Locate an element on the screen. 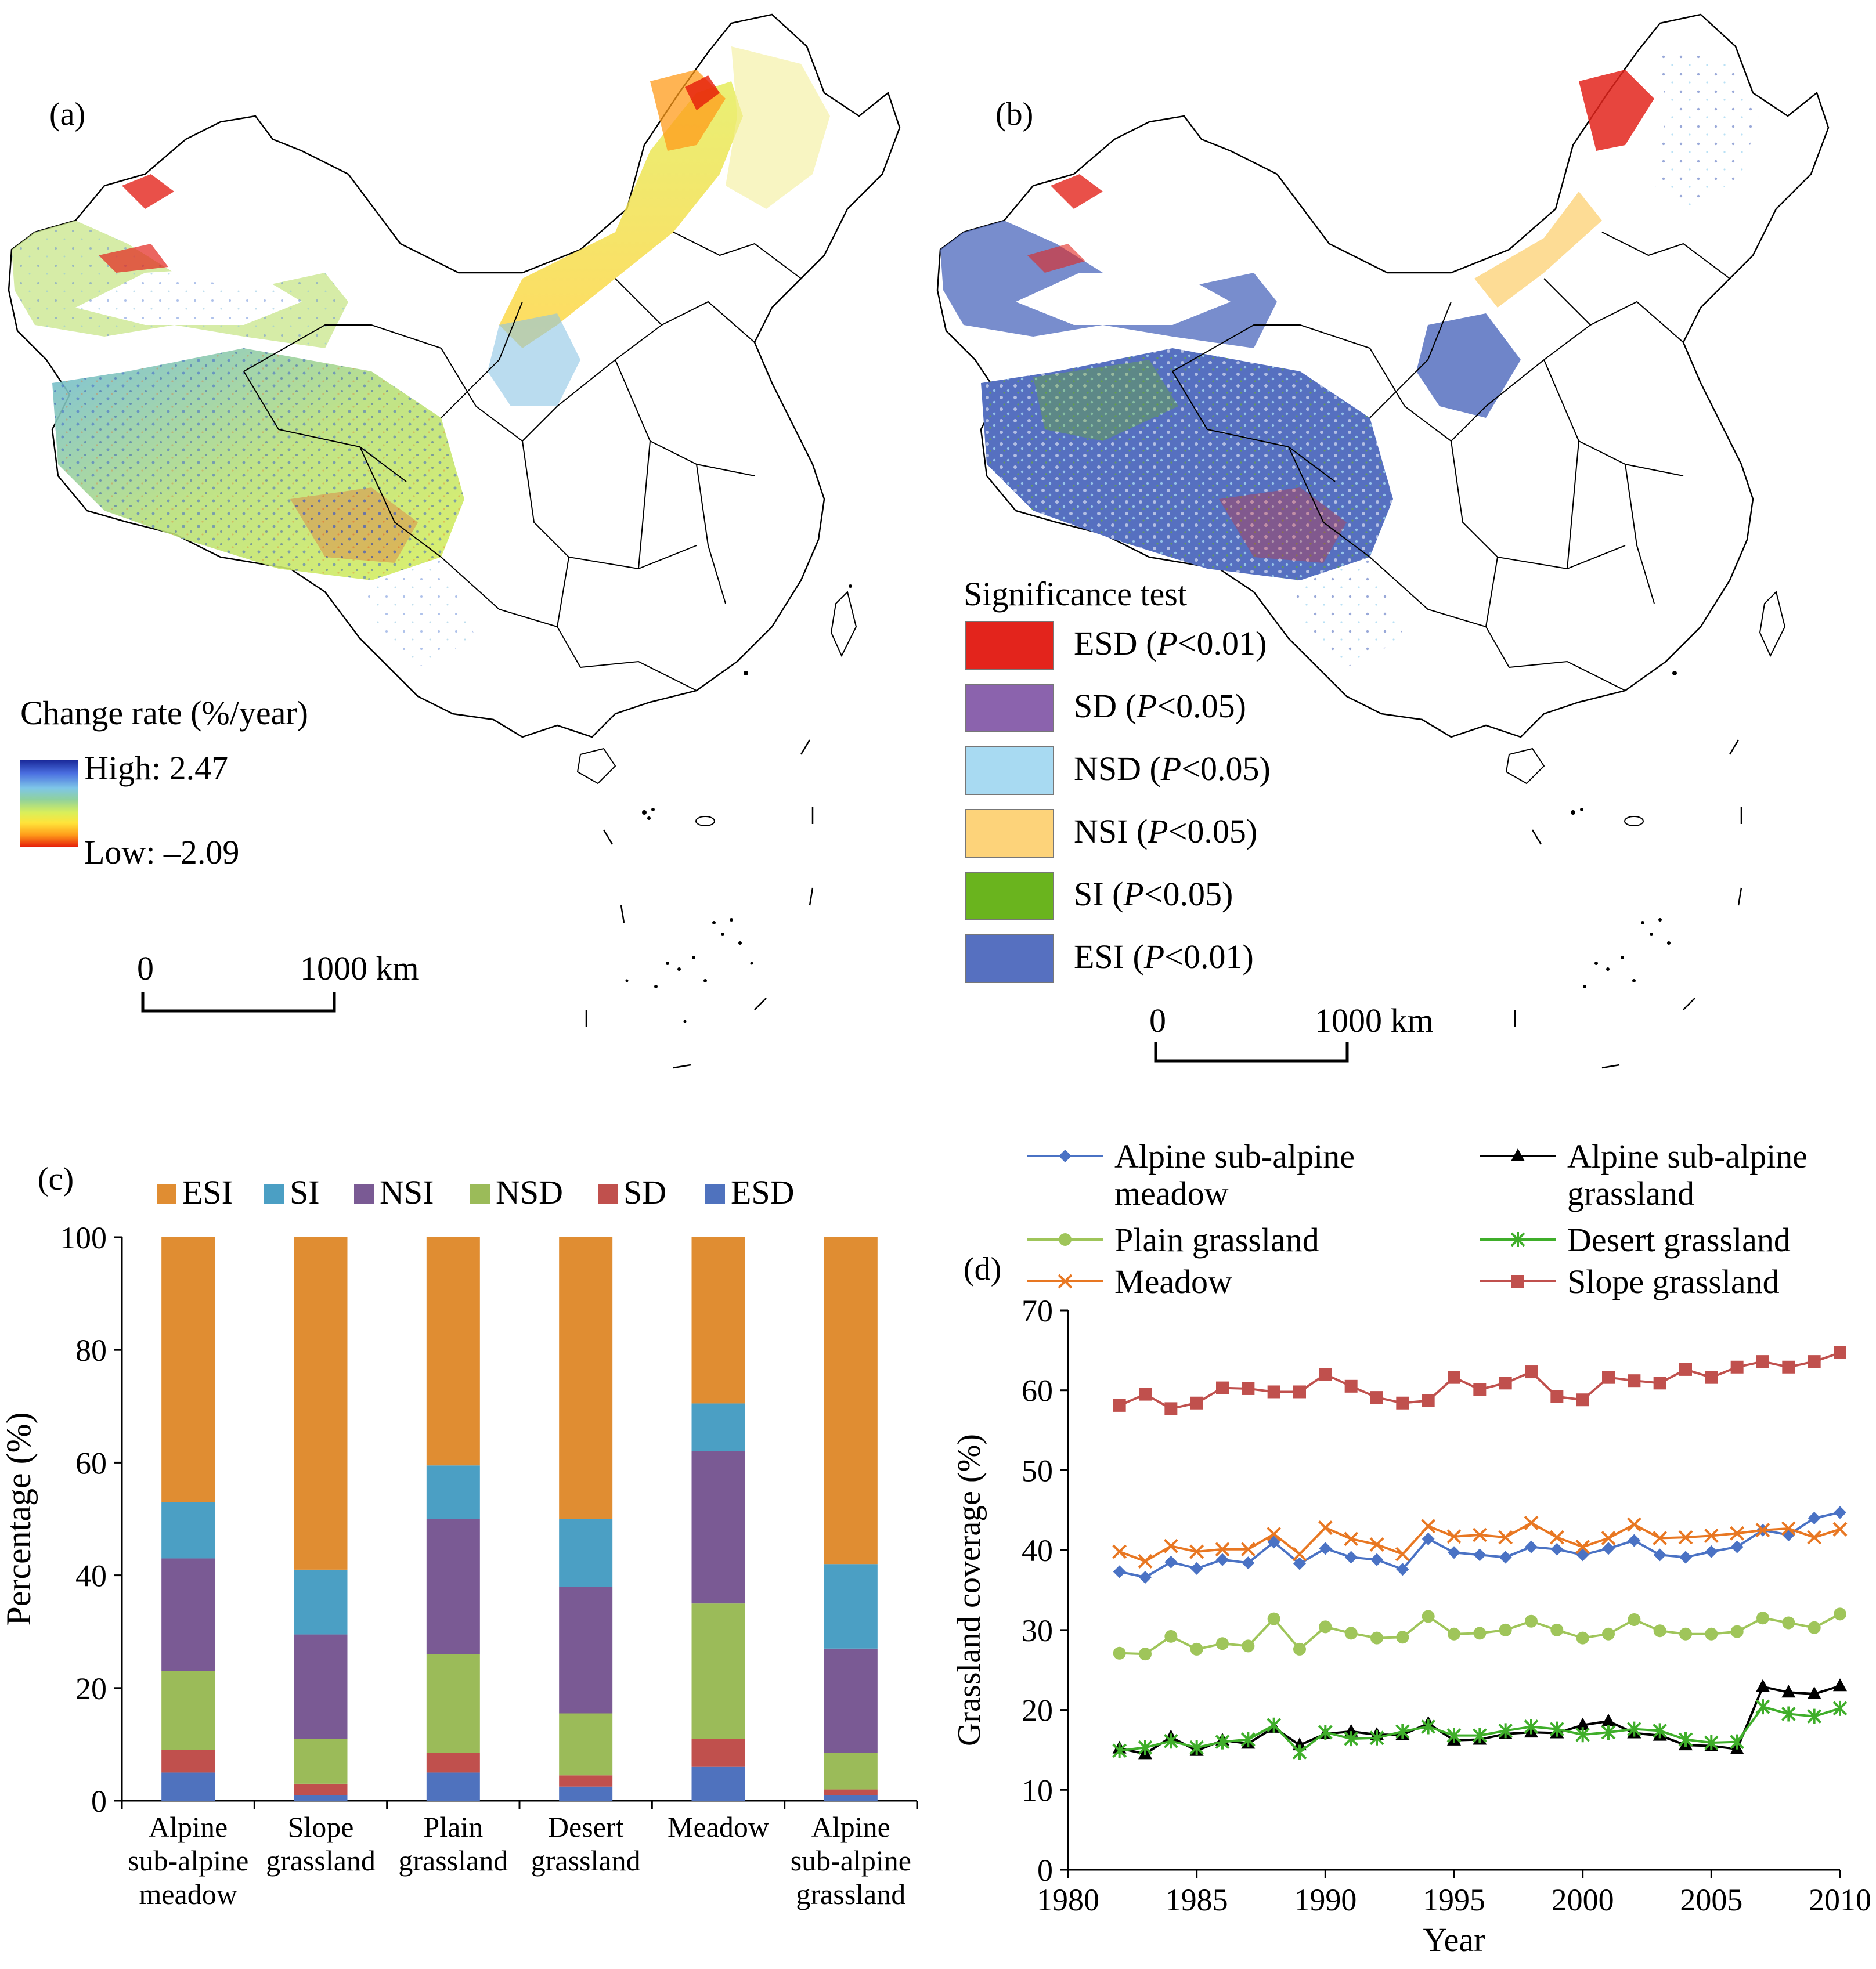 This screenshot has width=1876, height=1969. y-tick-label: 0 is located at coordinates (1045, 1870).